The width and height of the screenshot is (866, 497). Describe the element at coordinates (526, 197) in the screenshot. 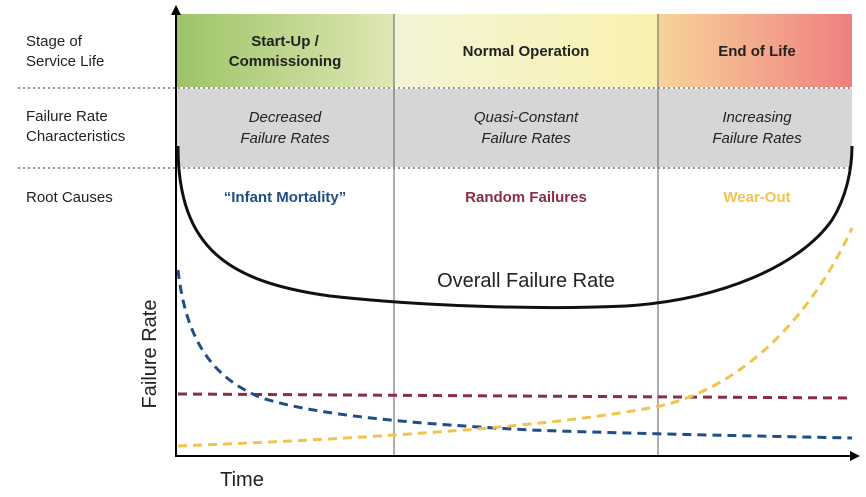

I see `root-cause-random-failures: Random Failures` at that location.